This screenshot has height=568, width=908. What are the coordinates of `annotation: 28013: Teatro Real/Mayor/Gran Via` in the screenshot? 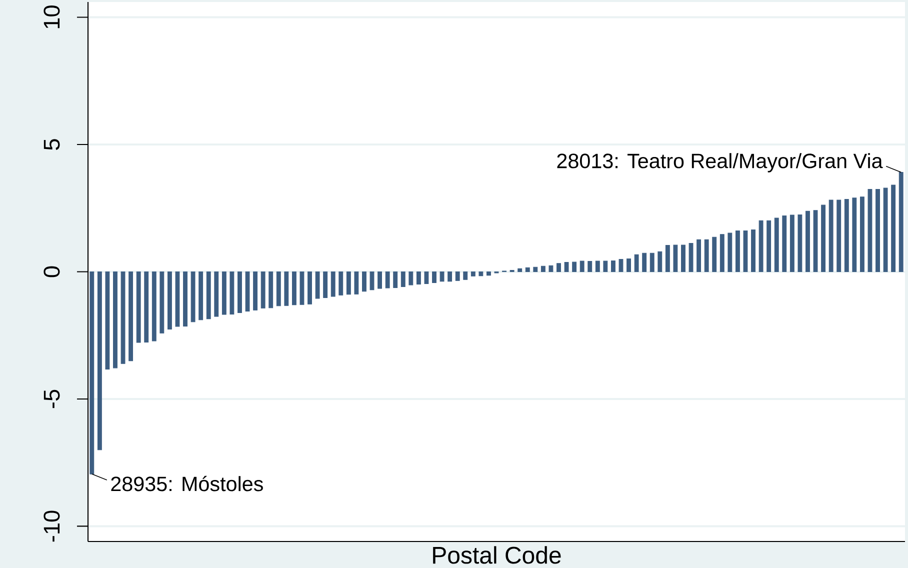 It's located at (720, 162).